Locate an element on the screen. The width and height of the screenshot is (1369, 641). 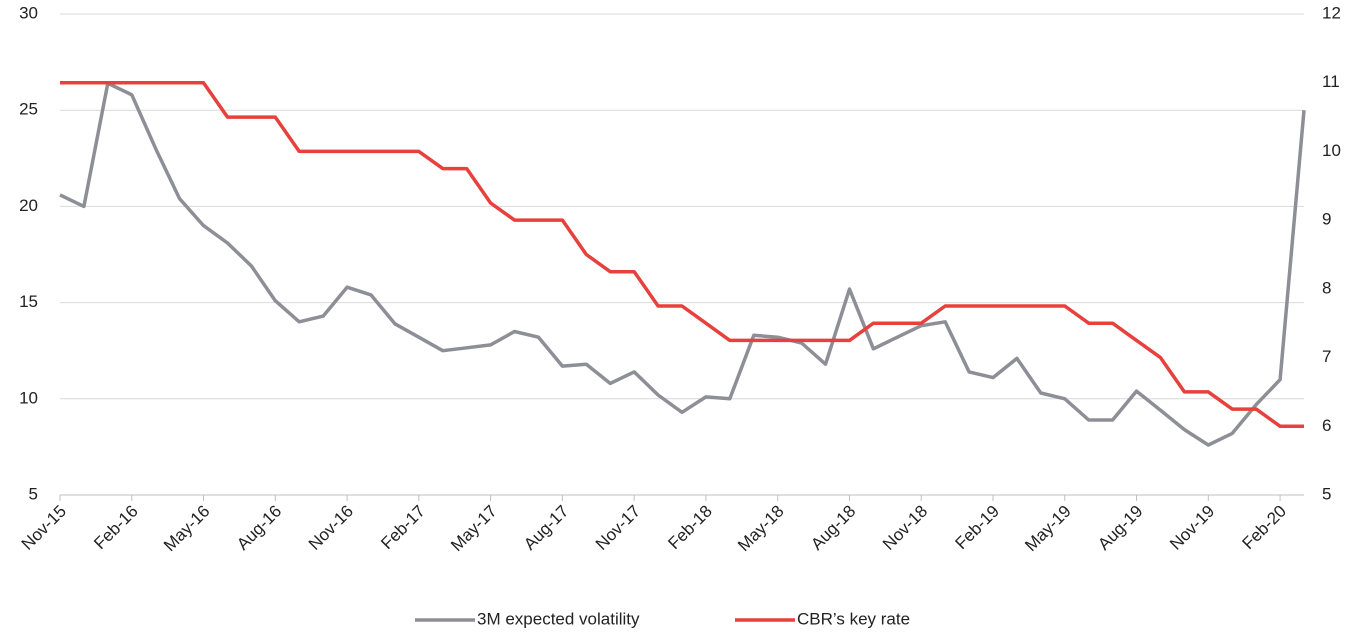
x-tick-label: Feb-17 is located at coordinates (403, 528).